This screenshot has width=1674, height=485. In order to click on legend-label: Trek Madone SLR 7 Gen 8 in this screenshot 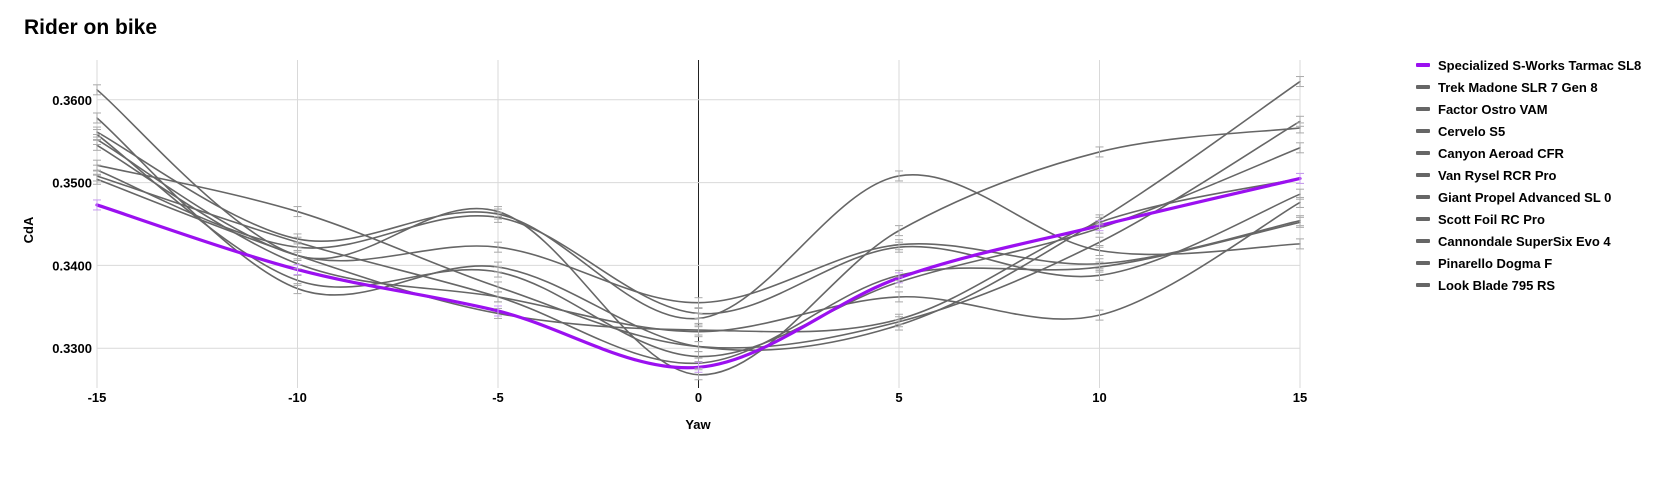, I will do `click(1518, 87)`.